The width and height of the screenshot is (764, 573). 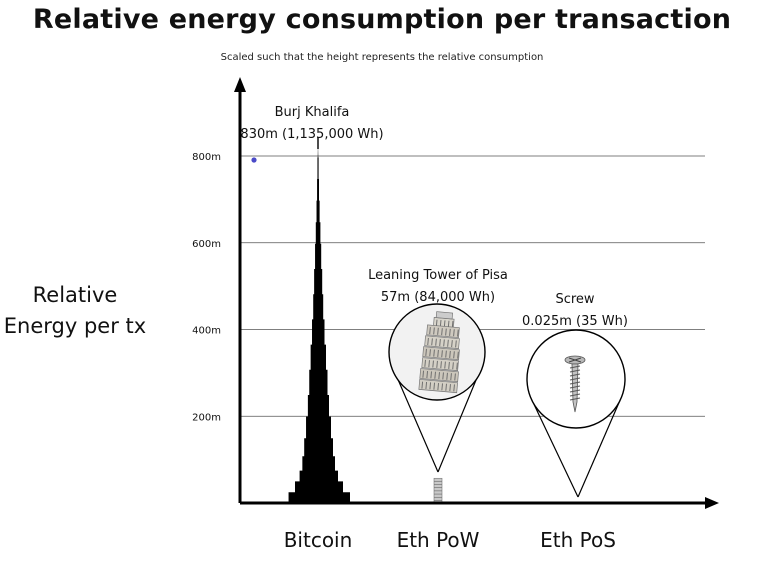 What do you see at coordinates (75, 326) in the screenshot?
I see `y-axis-label-line-2: Energy per tx` at bounding box center [75, 326].